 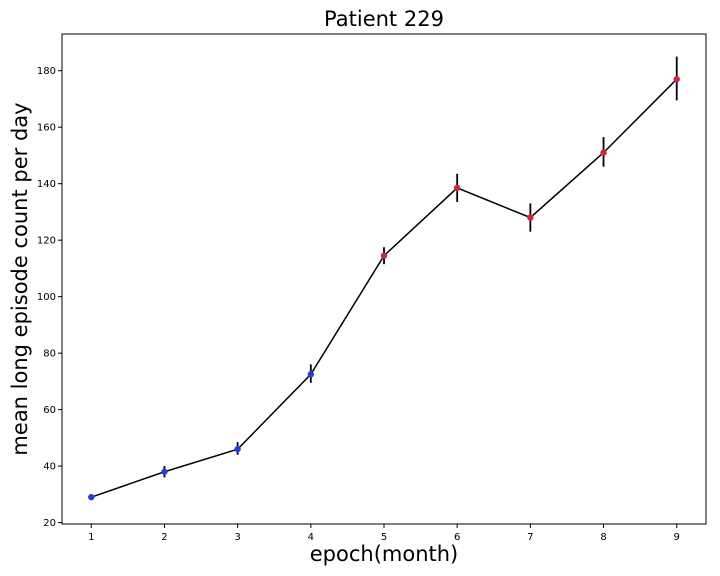 I want to click on y-tick-label: 160, so click(x=46, y=128).